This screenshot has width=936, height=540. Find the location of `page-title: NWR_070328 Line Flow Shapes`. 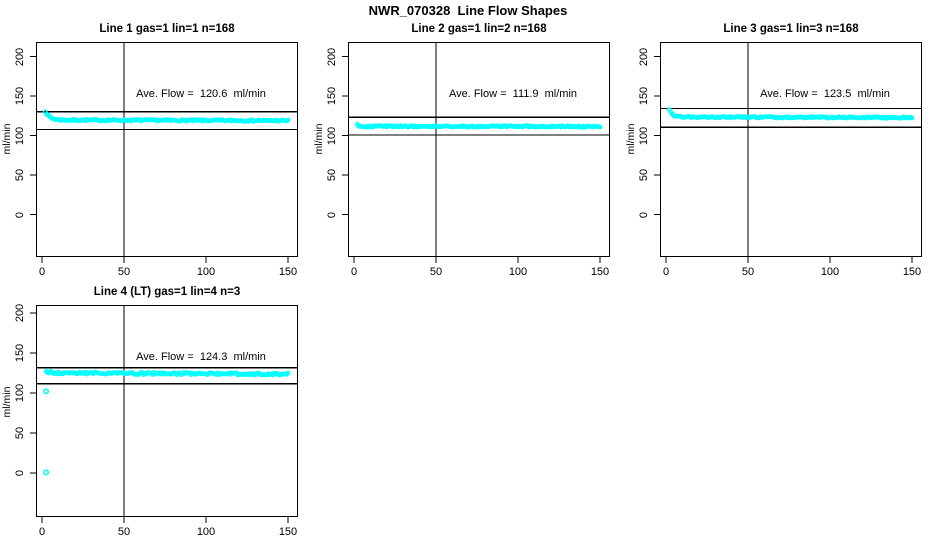

page-title: NWR_070328 Line Flow Shapes is located at coordinates (468, 10).